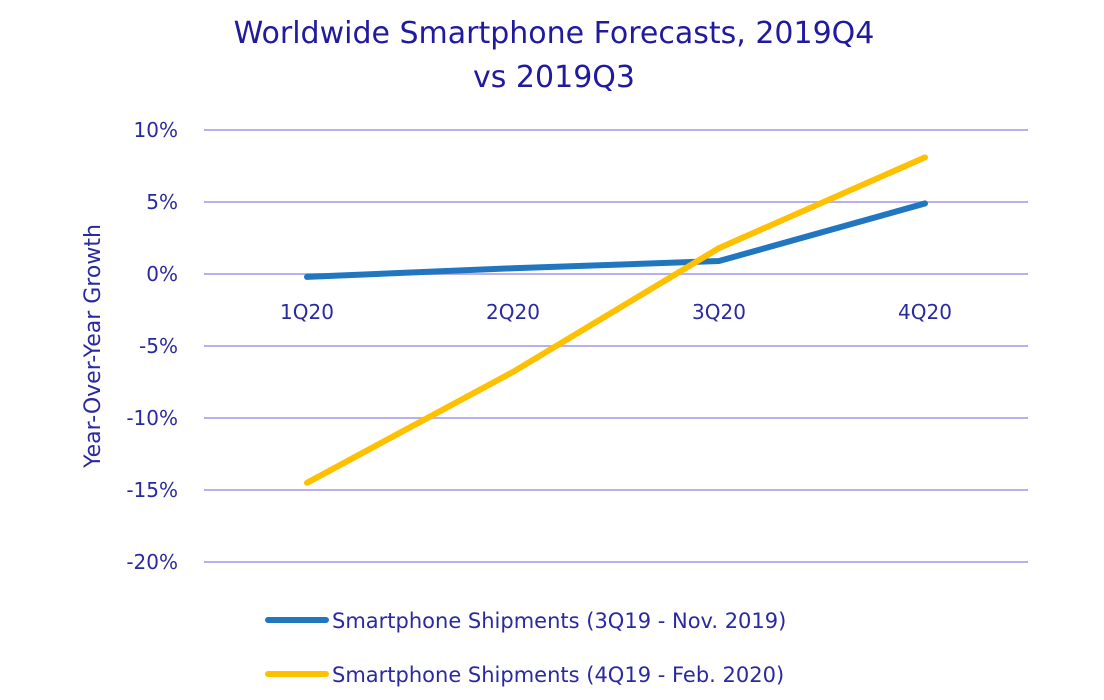 The height and width of the screenshot is (700, 1104). What do you see at coordinates (152, 490) in the screenshot?
I see `y-tick-label: -15%` at bounding box center [152, 490].